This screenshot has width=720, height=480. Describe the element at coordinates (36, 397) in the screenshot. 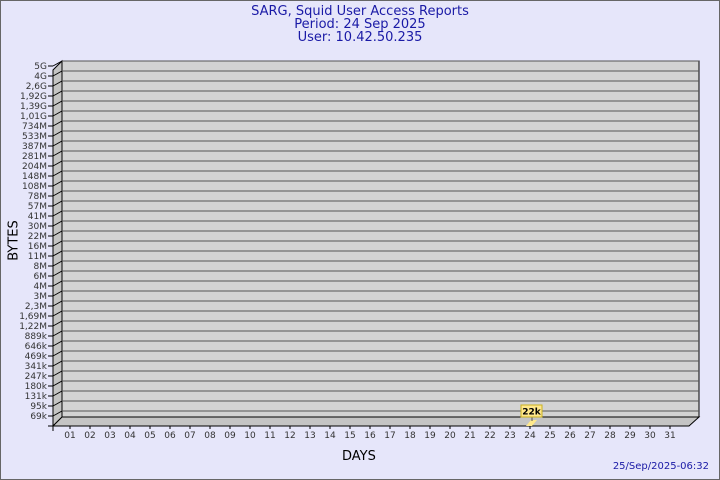

I see `y-tick-label: 131k` at that location.